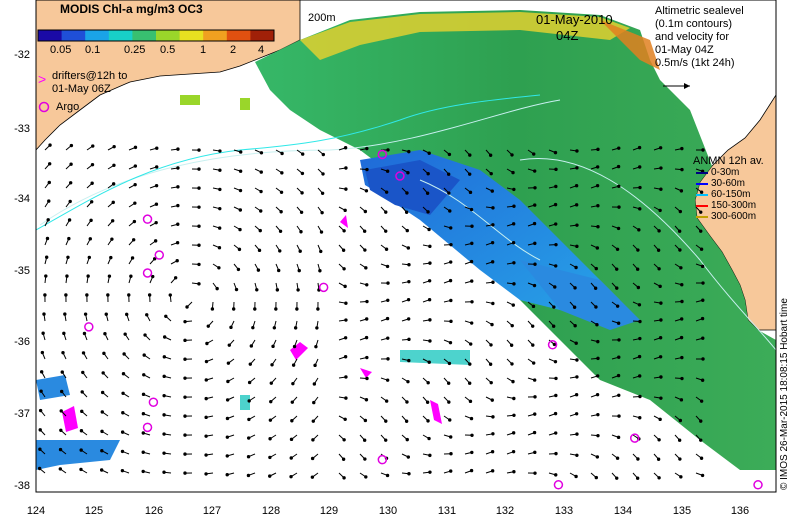 This screenshot has width=800, height=520. What do you see at coordinates (465, 36) in the screenshot?
I see `high-chlorophyll-coast` at bounding box center [465, 36].